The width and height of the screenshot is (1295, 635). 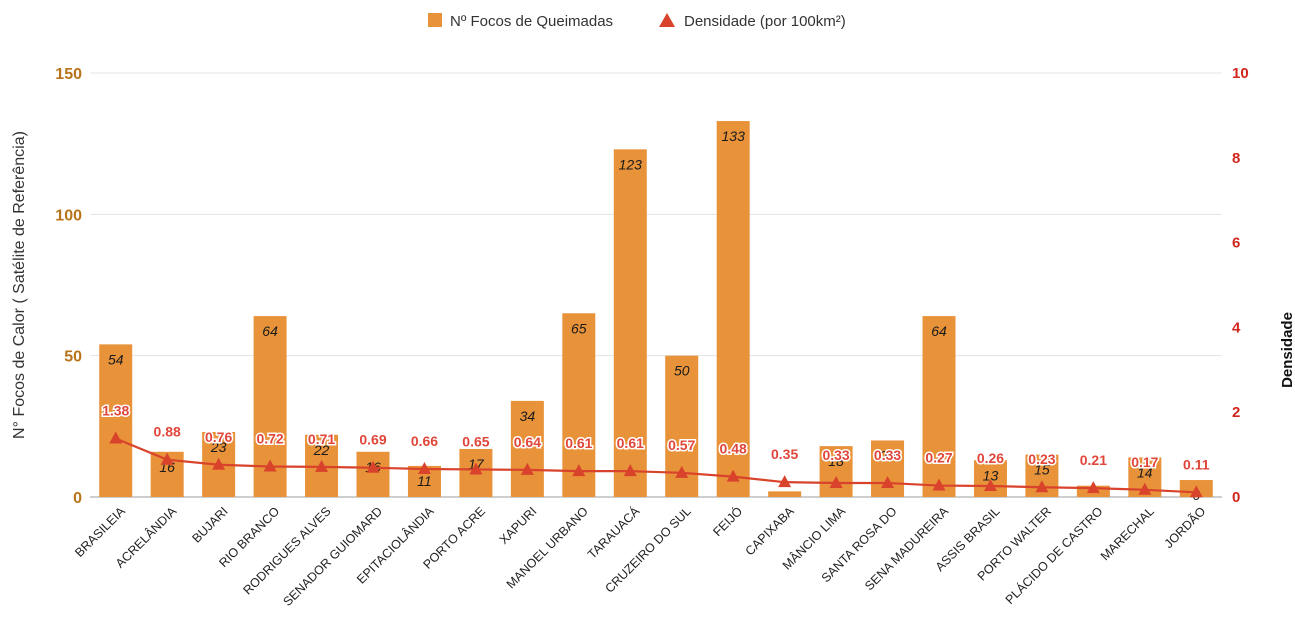 I want to click on right-tick-label: 4, so click(x=1236, y=327).